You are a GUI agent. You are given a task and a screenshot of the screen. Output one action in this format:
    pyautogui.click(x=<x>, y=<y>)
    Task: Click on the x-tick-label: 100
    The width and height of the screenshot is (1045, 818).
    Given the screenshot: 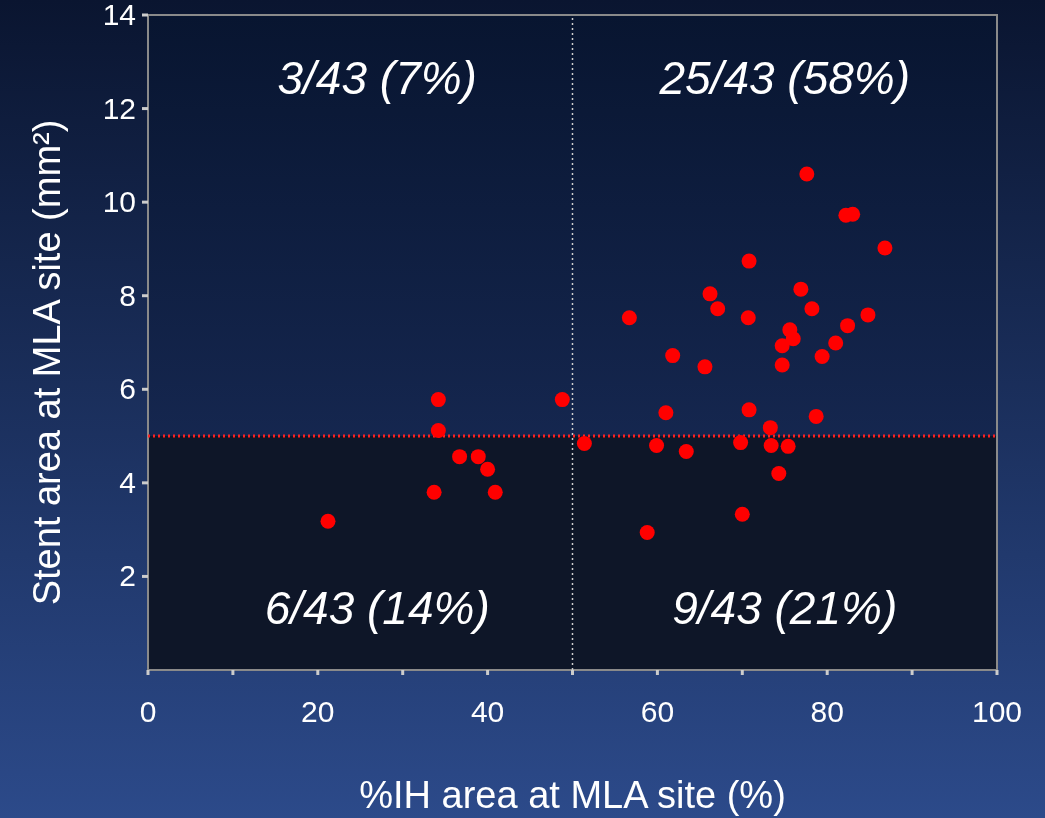 What is the action you would take?
    pyautogui.click(x=997, y=711)
    